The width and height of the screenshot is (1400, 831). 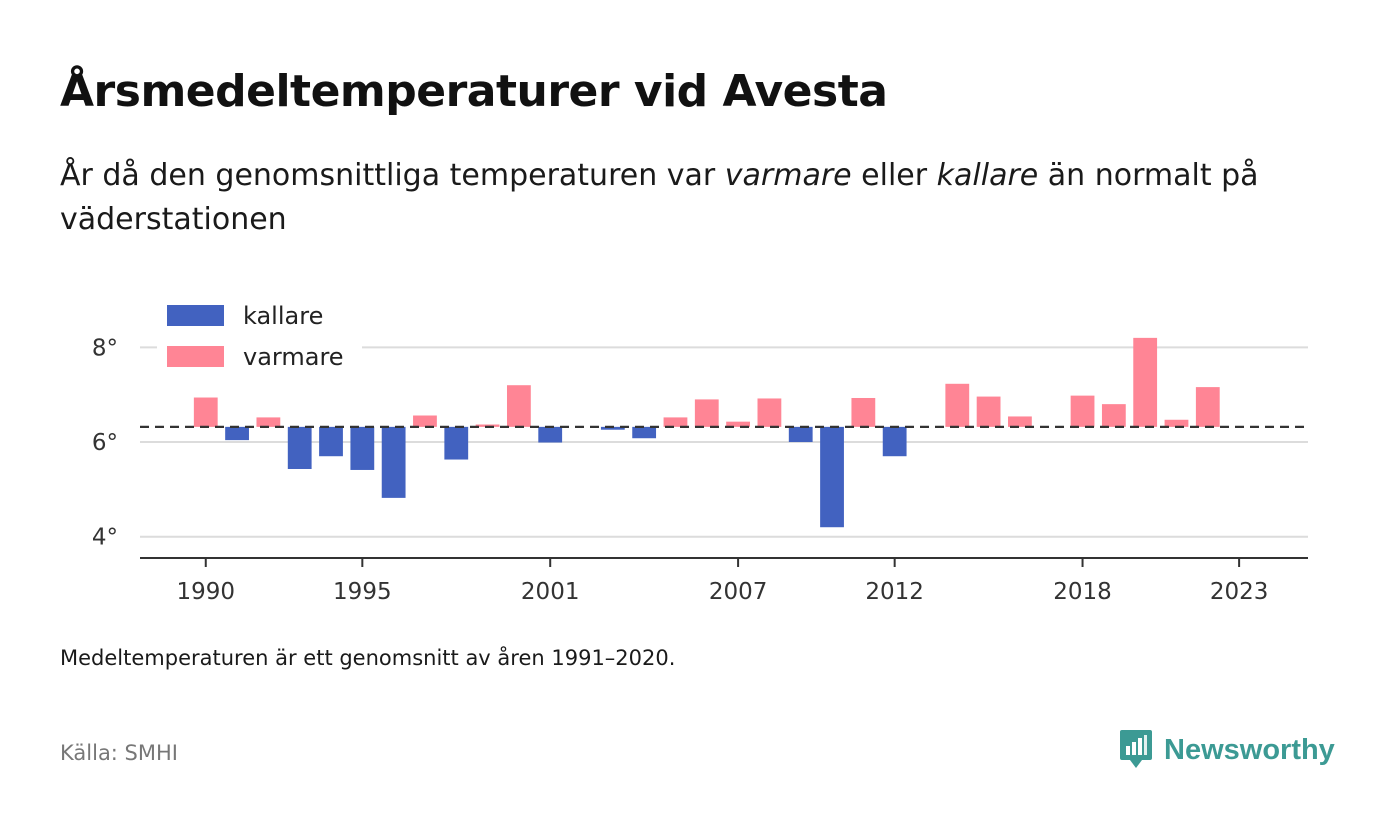 I want to click on bar-2000, so click(x=518, y=406).